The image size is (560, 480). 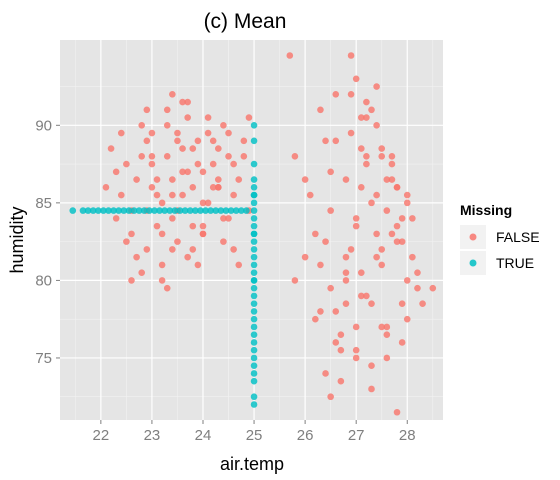 What do you see at coordinates (245, 21) in the screenshot?
I see `chart-title: (c) Mean` at bounding box center [245, 21].